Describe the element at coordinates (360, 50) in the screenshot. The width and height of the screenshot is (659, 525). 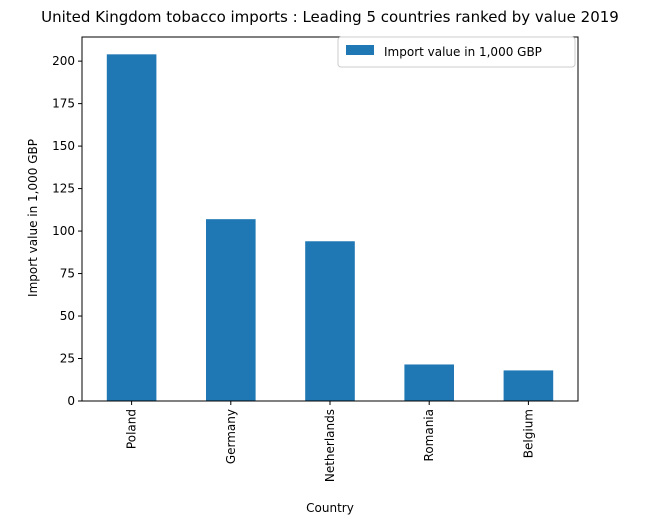
I see `legend-swatch` at that location.